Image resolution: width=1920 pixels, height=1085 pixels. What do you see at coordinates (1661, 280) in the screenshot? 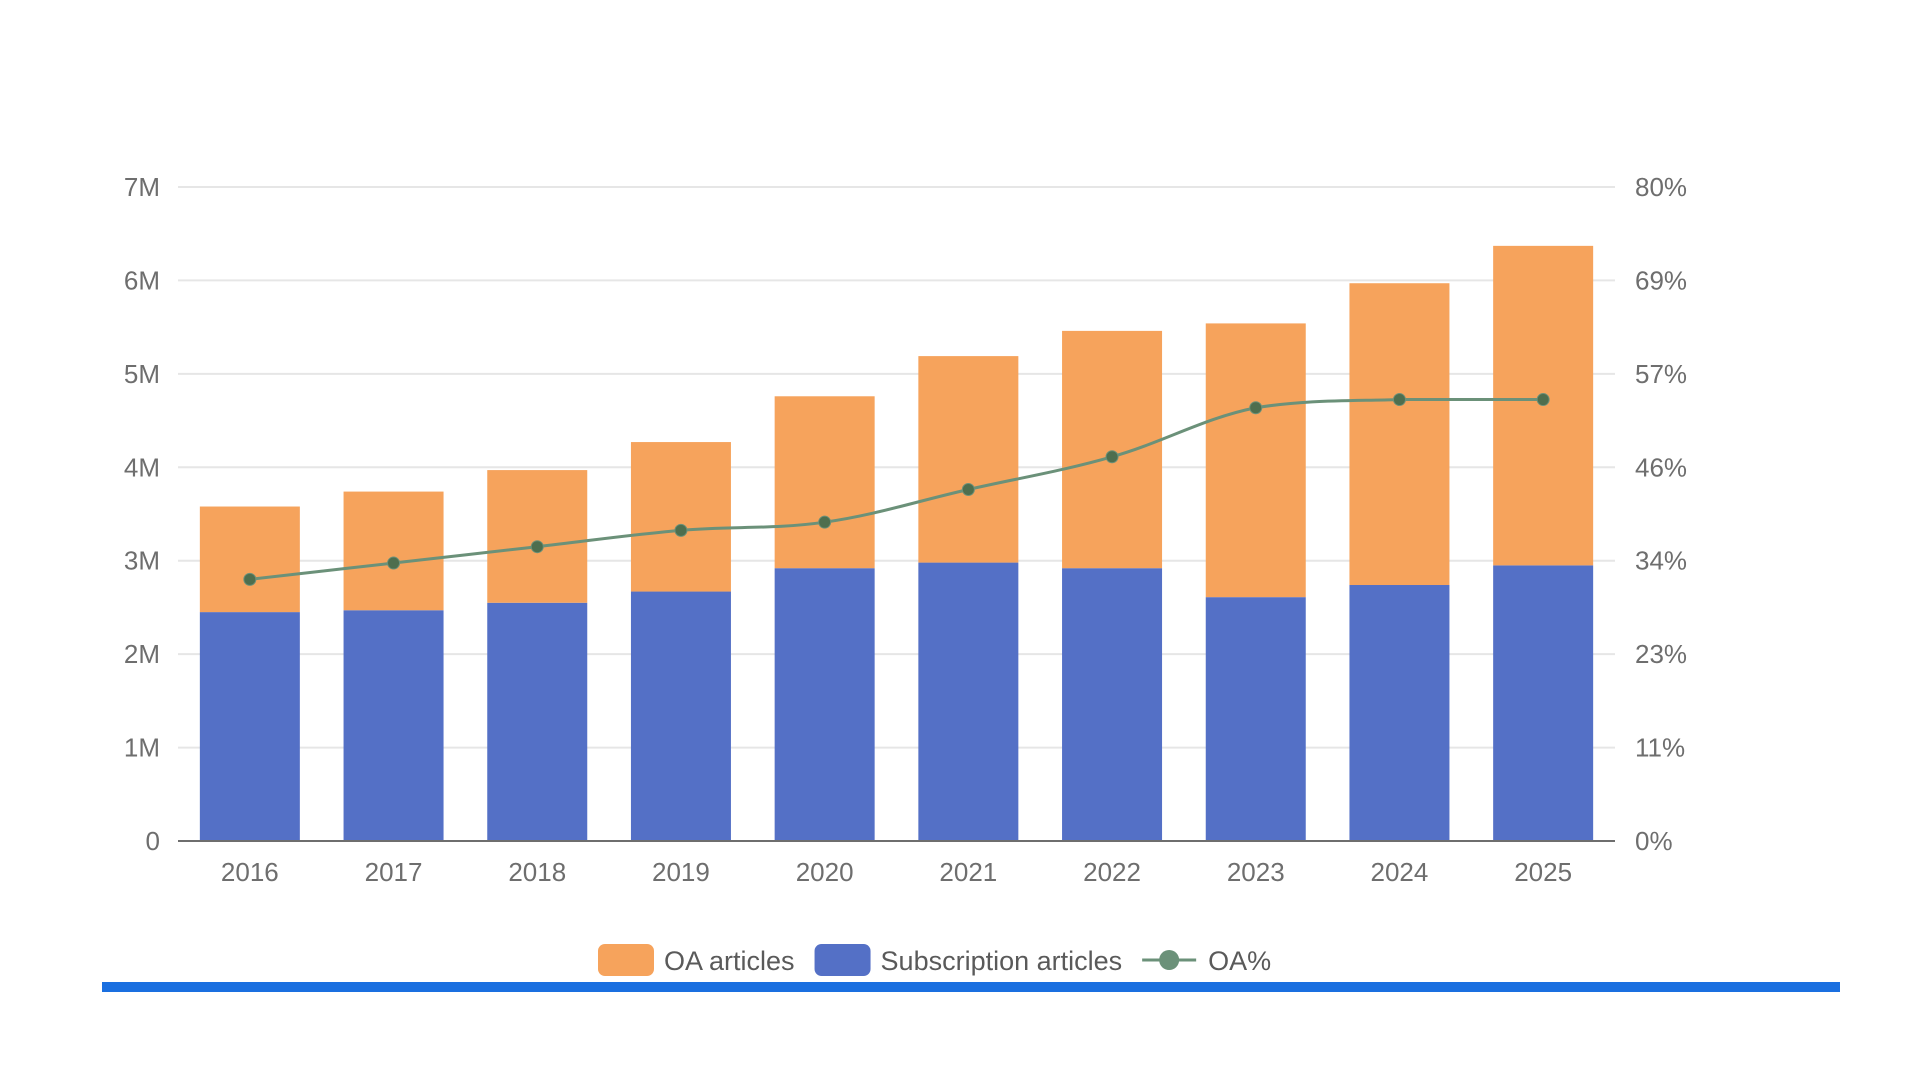
I see `right-axis-tick-label: 69%` at bounding box center [1661, 280].